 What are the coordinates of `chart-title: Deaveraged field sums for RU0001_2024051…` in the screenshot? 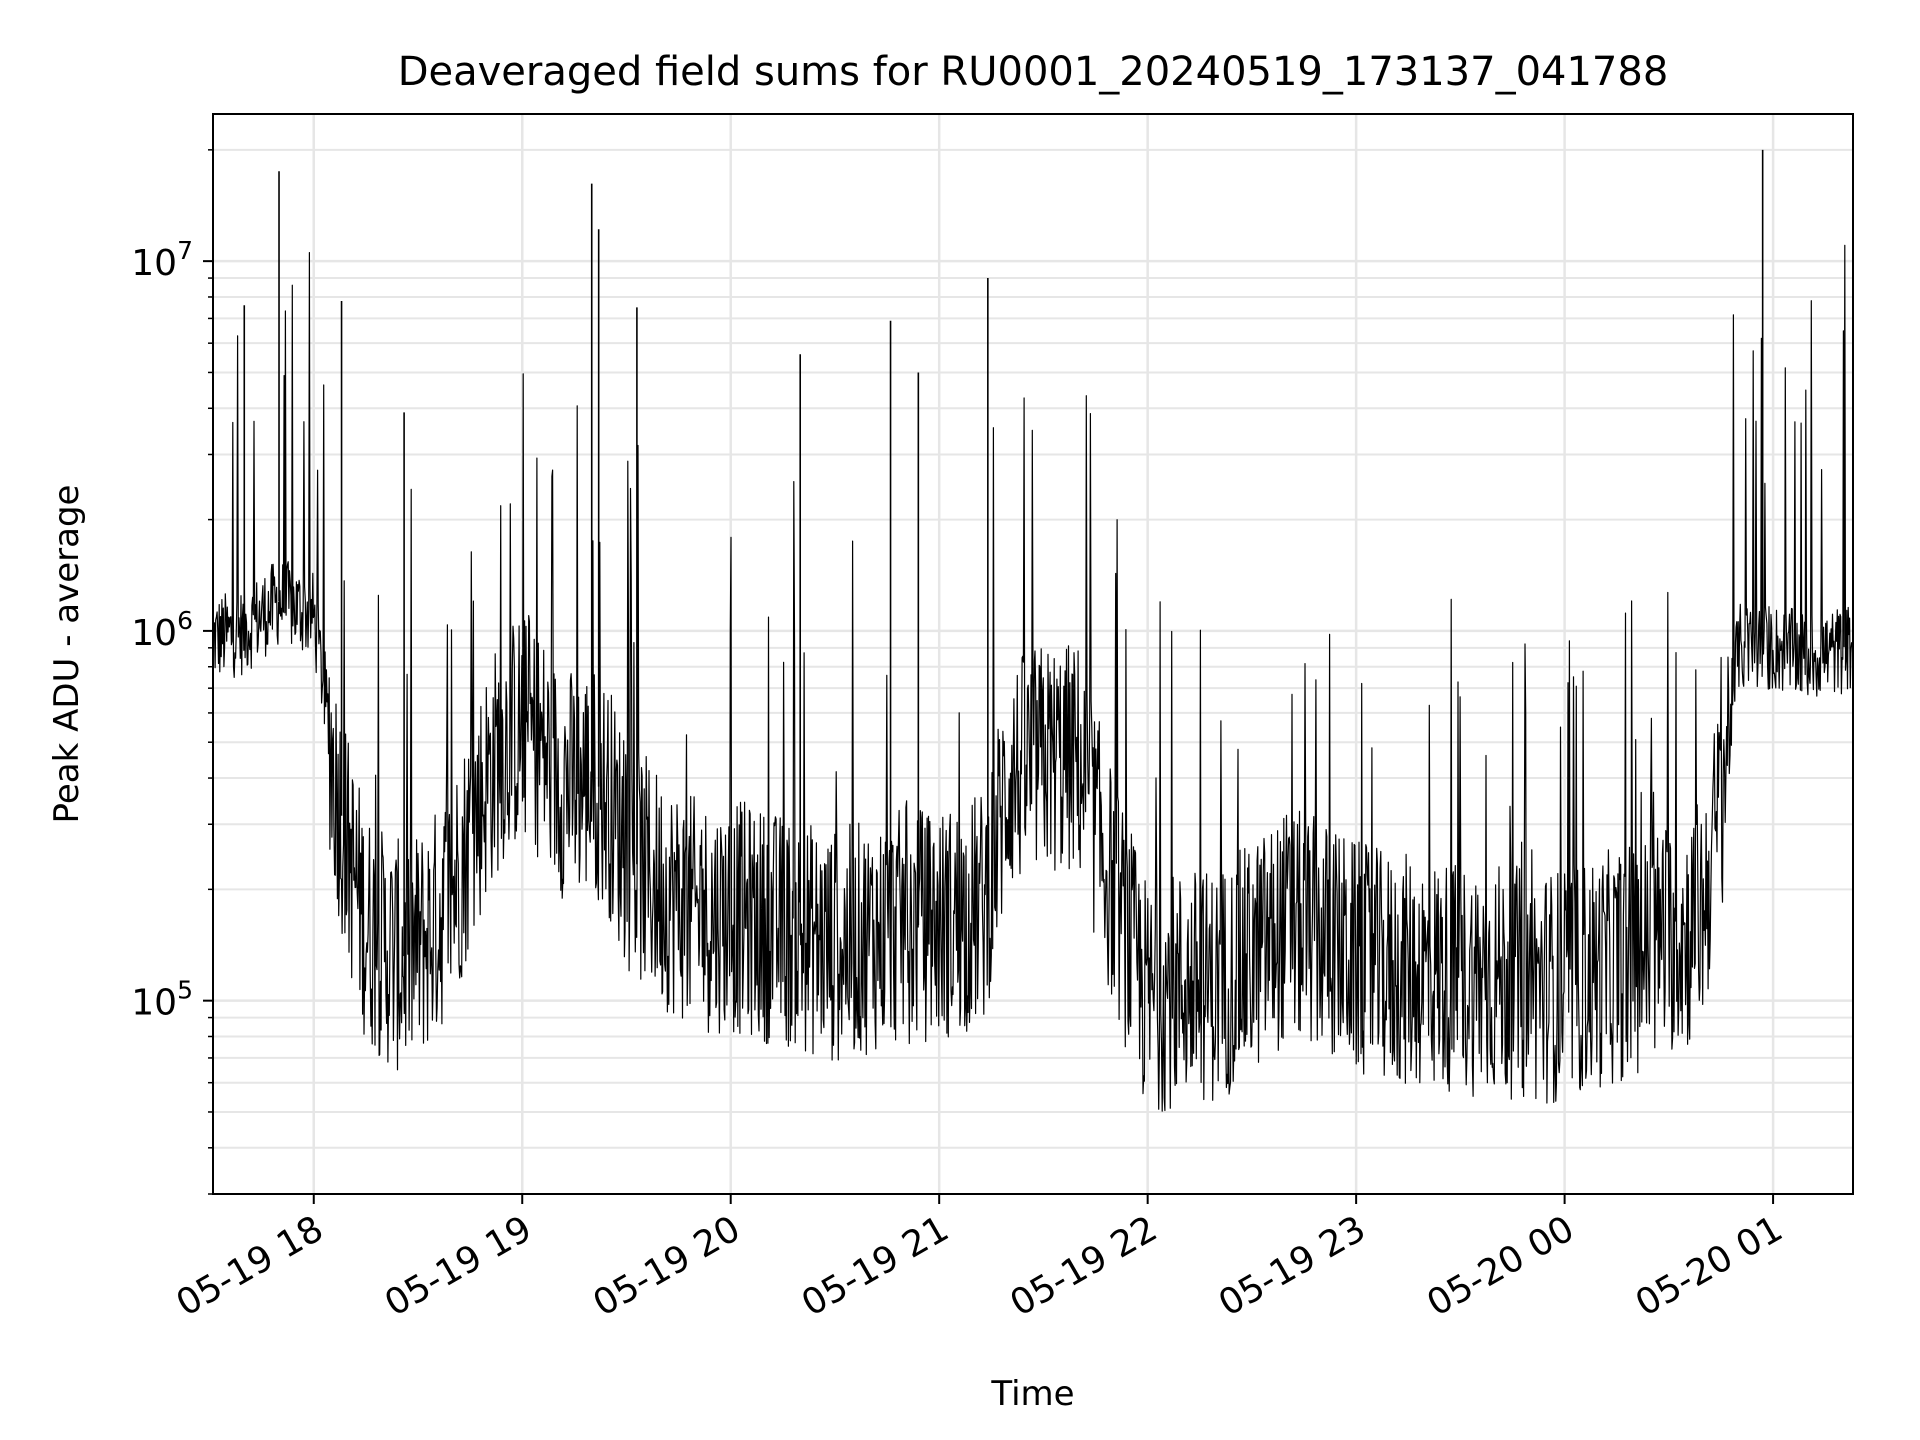 It's located at (1033, 72).